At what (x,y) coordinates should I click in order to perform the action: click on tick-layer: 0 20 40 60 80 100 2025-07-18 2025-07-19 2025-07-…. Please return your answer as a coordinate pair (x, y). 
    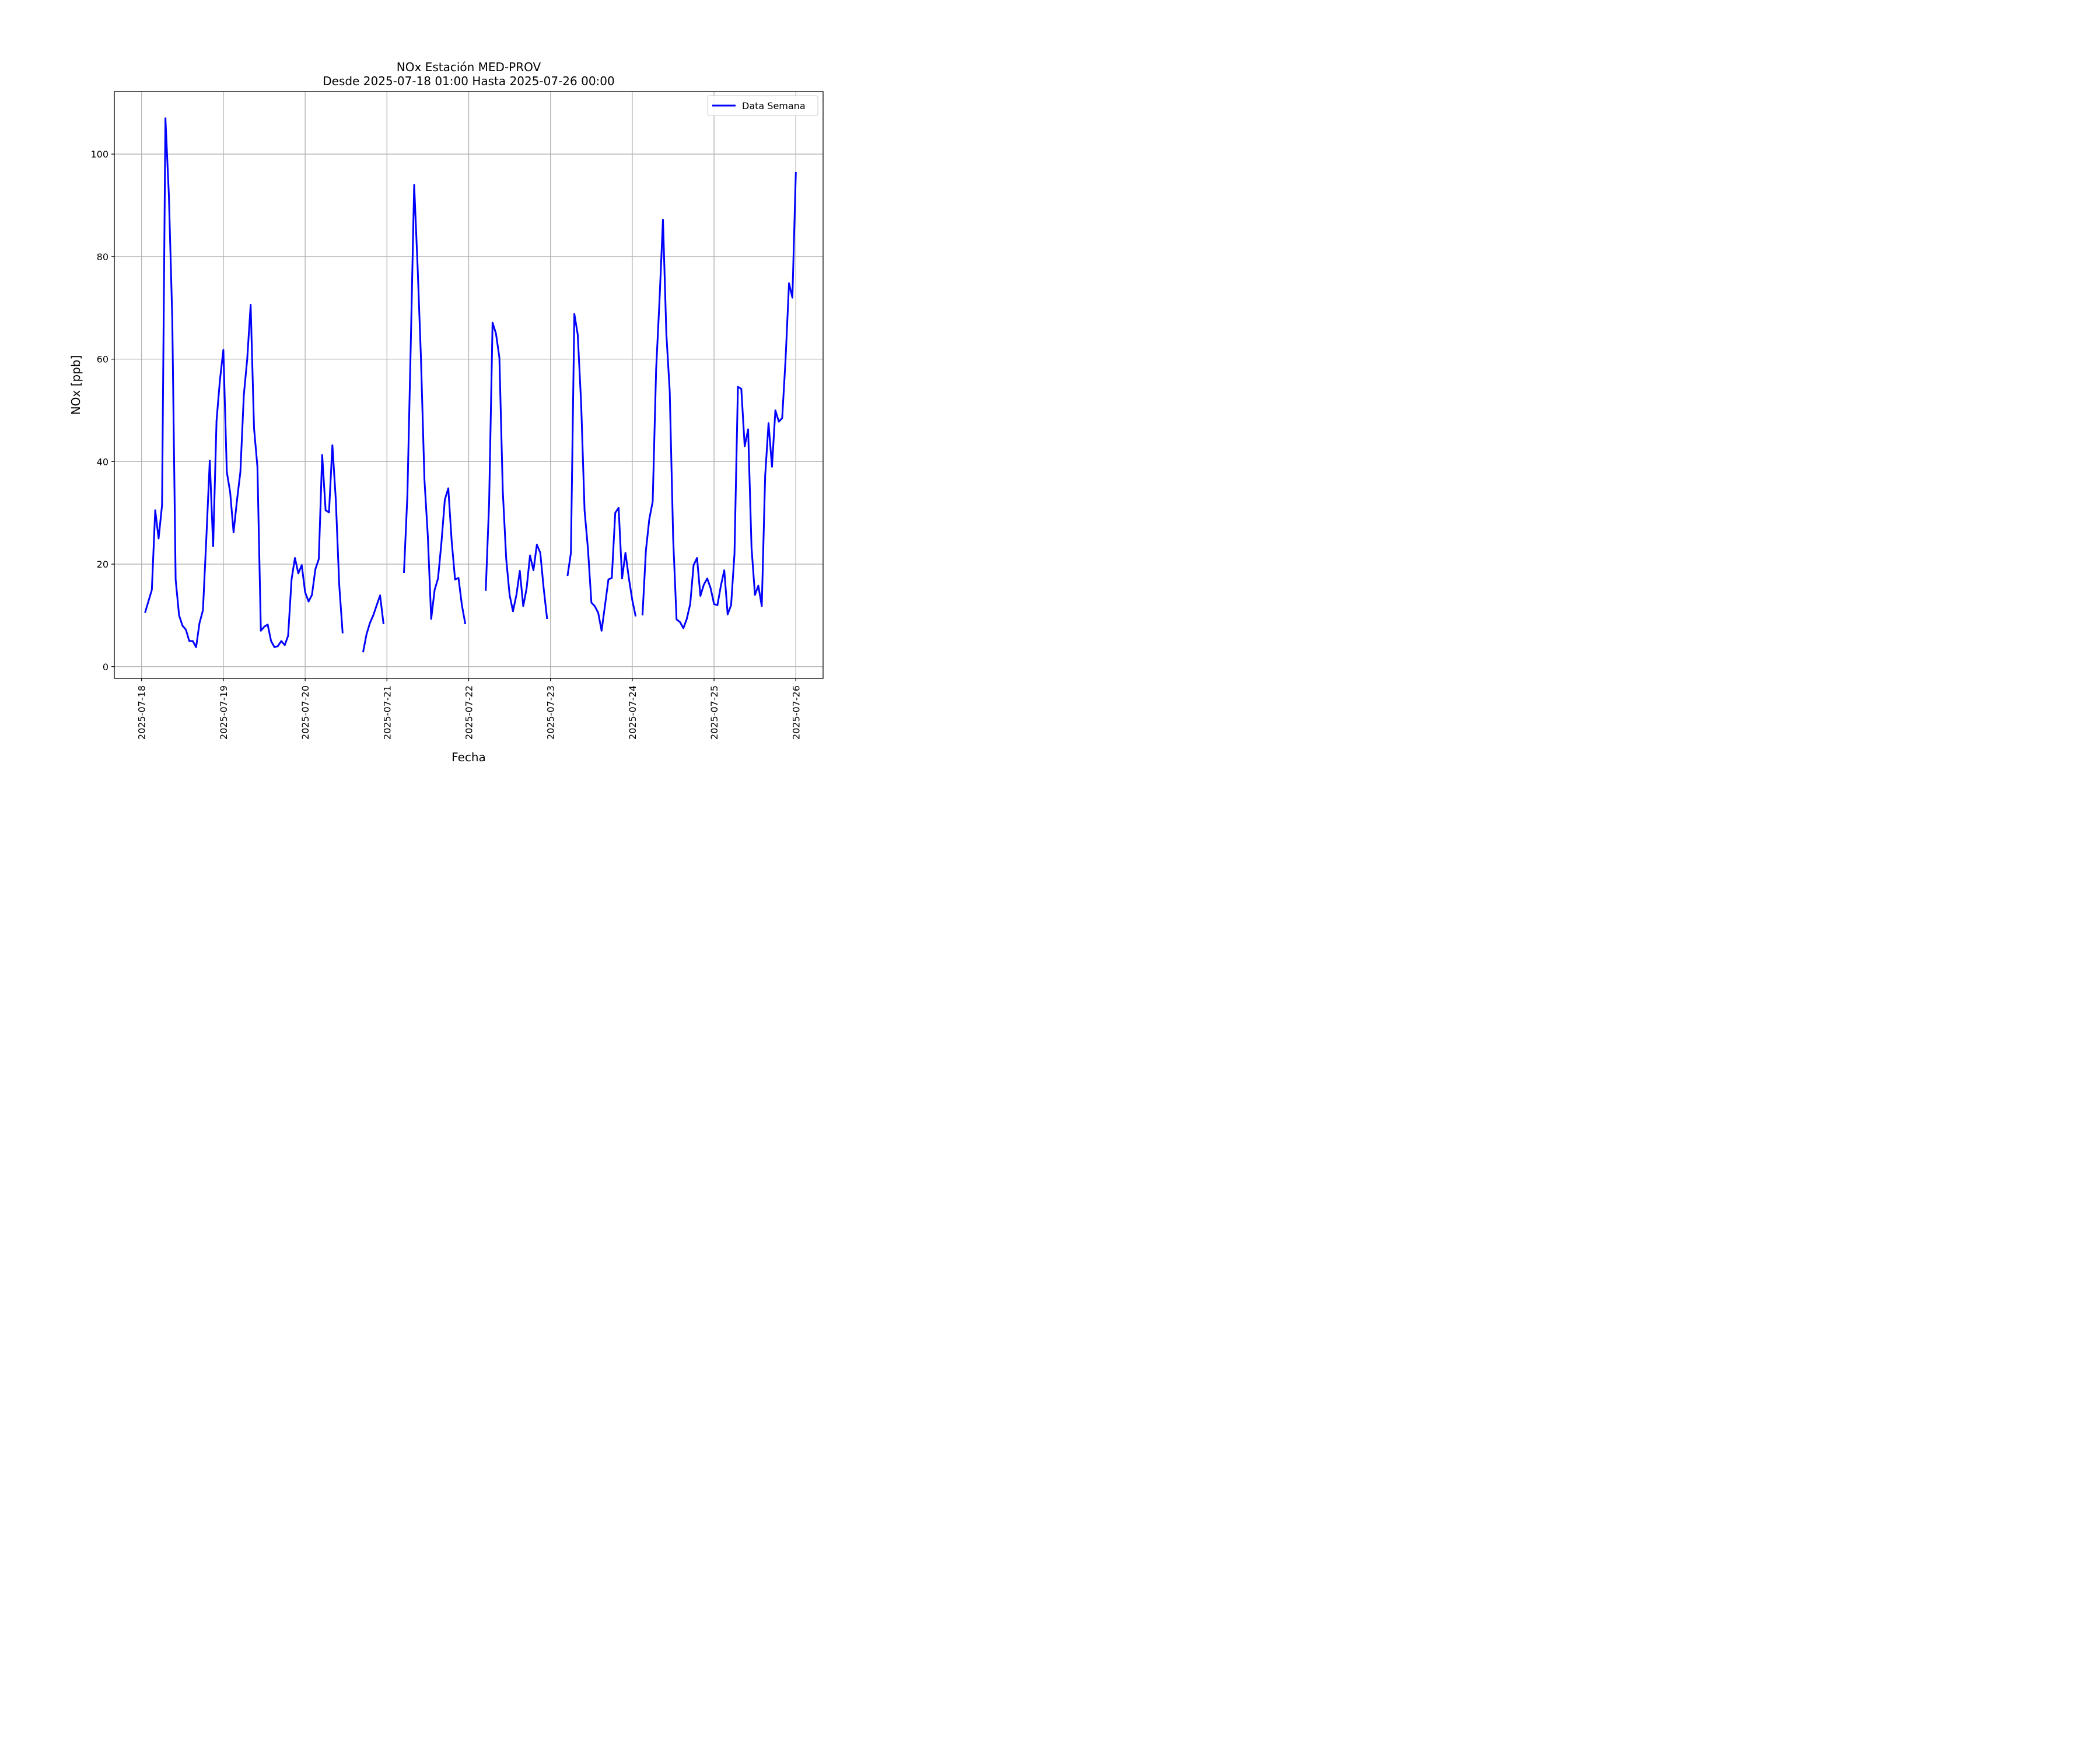
    Looking at the image, I should click on (446, 444).